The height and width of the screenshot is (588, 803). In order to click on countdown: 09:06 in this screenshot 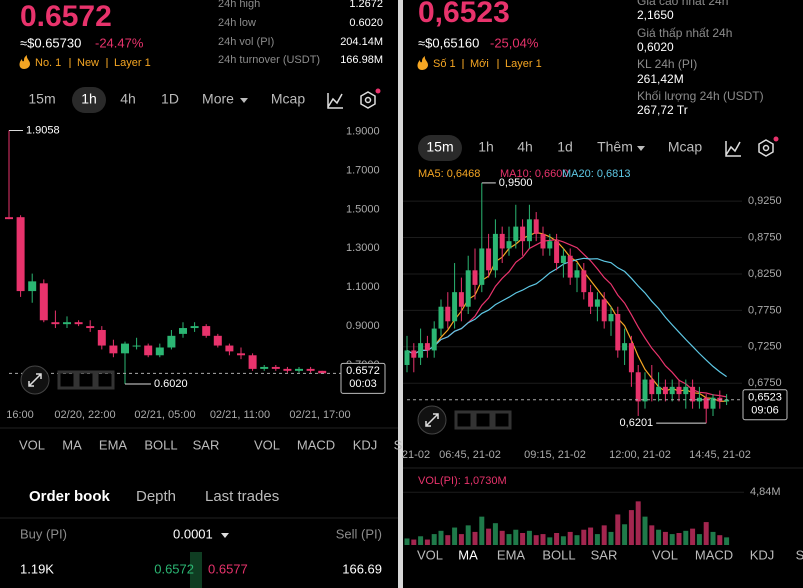, I will do `click(765, 411)`.